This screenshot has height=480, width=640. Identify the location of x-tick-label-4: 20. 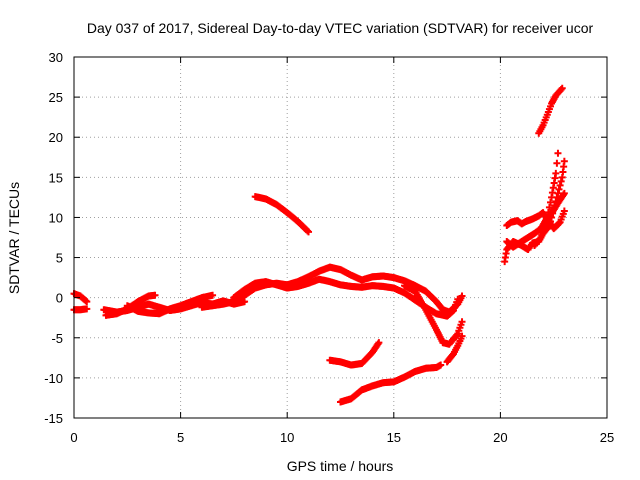
(500, 437).